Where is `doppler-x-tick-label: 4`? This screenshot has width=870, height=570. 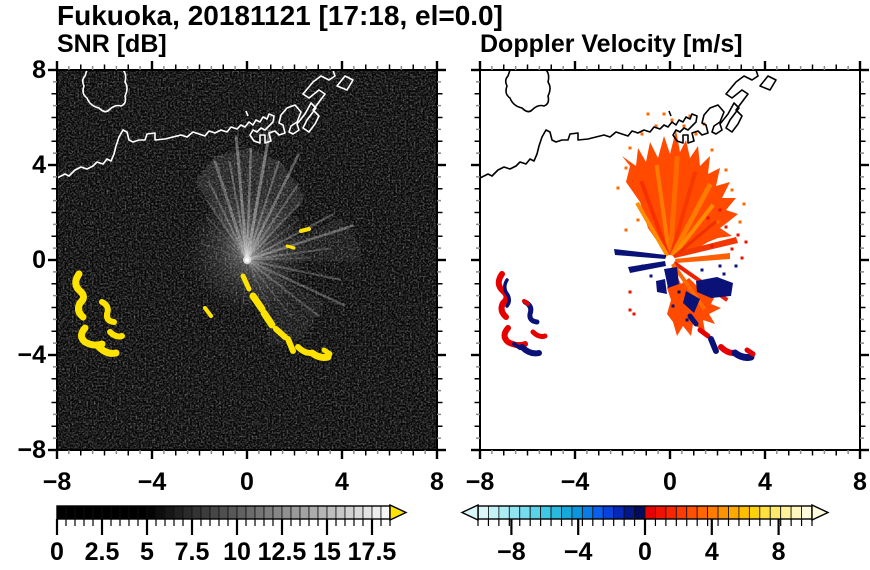
doppler-x-tick-label: 4 is located at coordinates (765, 482).